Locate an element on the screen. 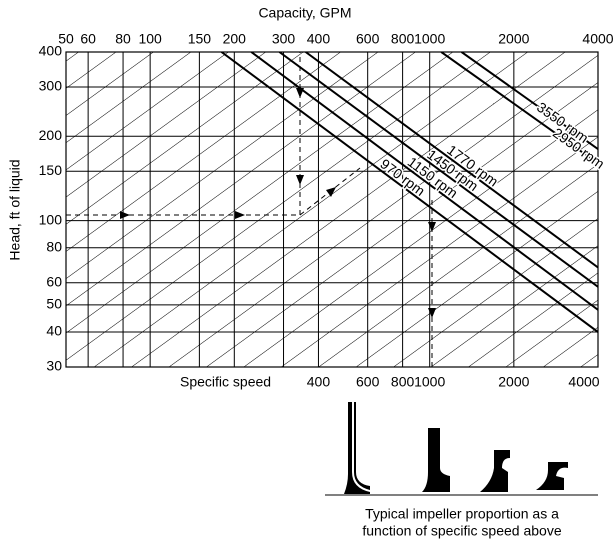  x-tick-label: 60 is located at coordinates (88, 39).